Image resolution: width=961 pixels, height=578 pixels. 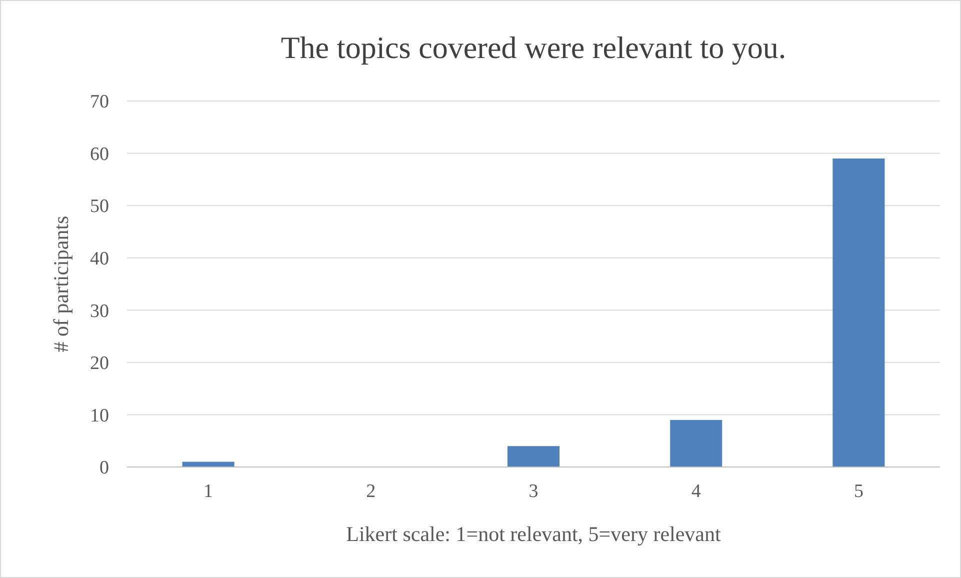 I want to click on y-tick-label: 70, so click(x=99, y=102).